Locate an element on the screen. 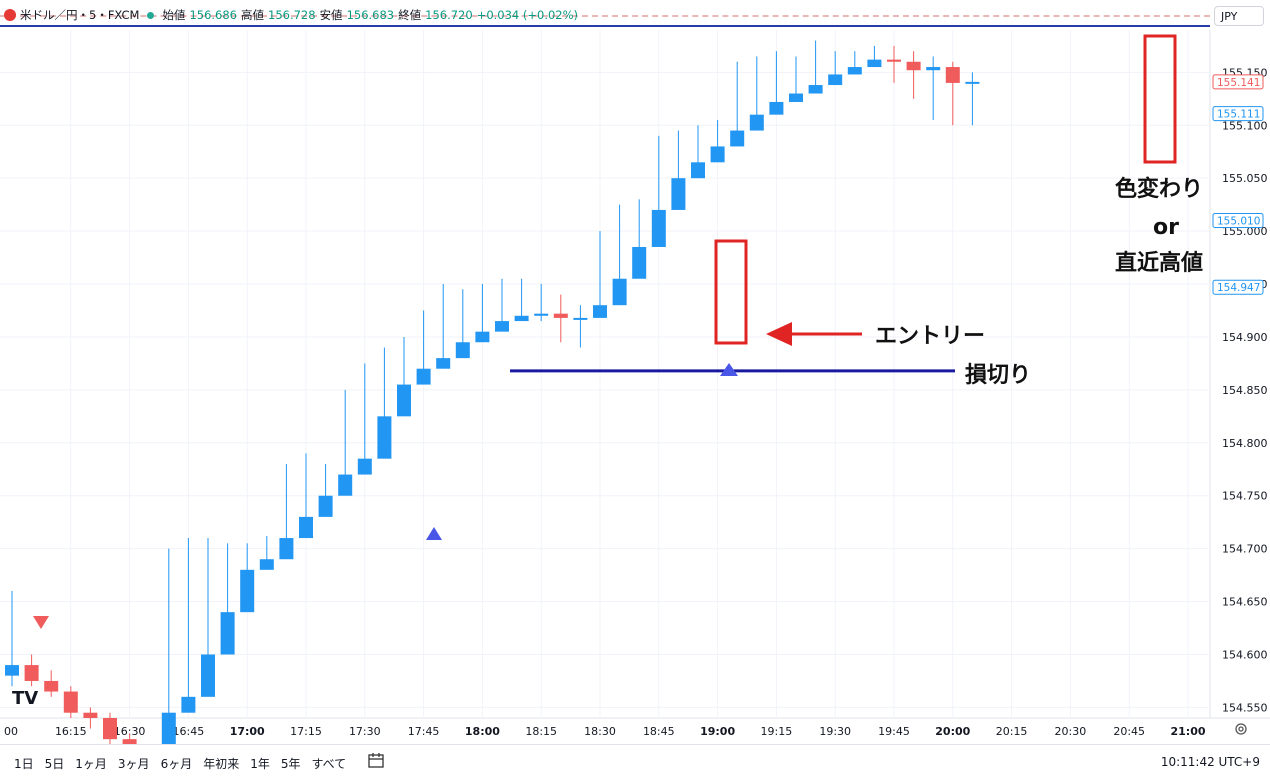  gear-icon is located at coordinates (1241, 729).